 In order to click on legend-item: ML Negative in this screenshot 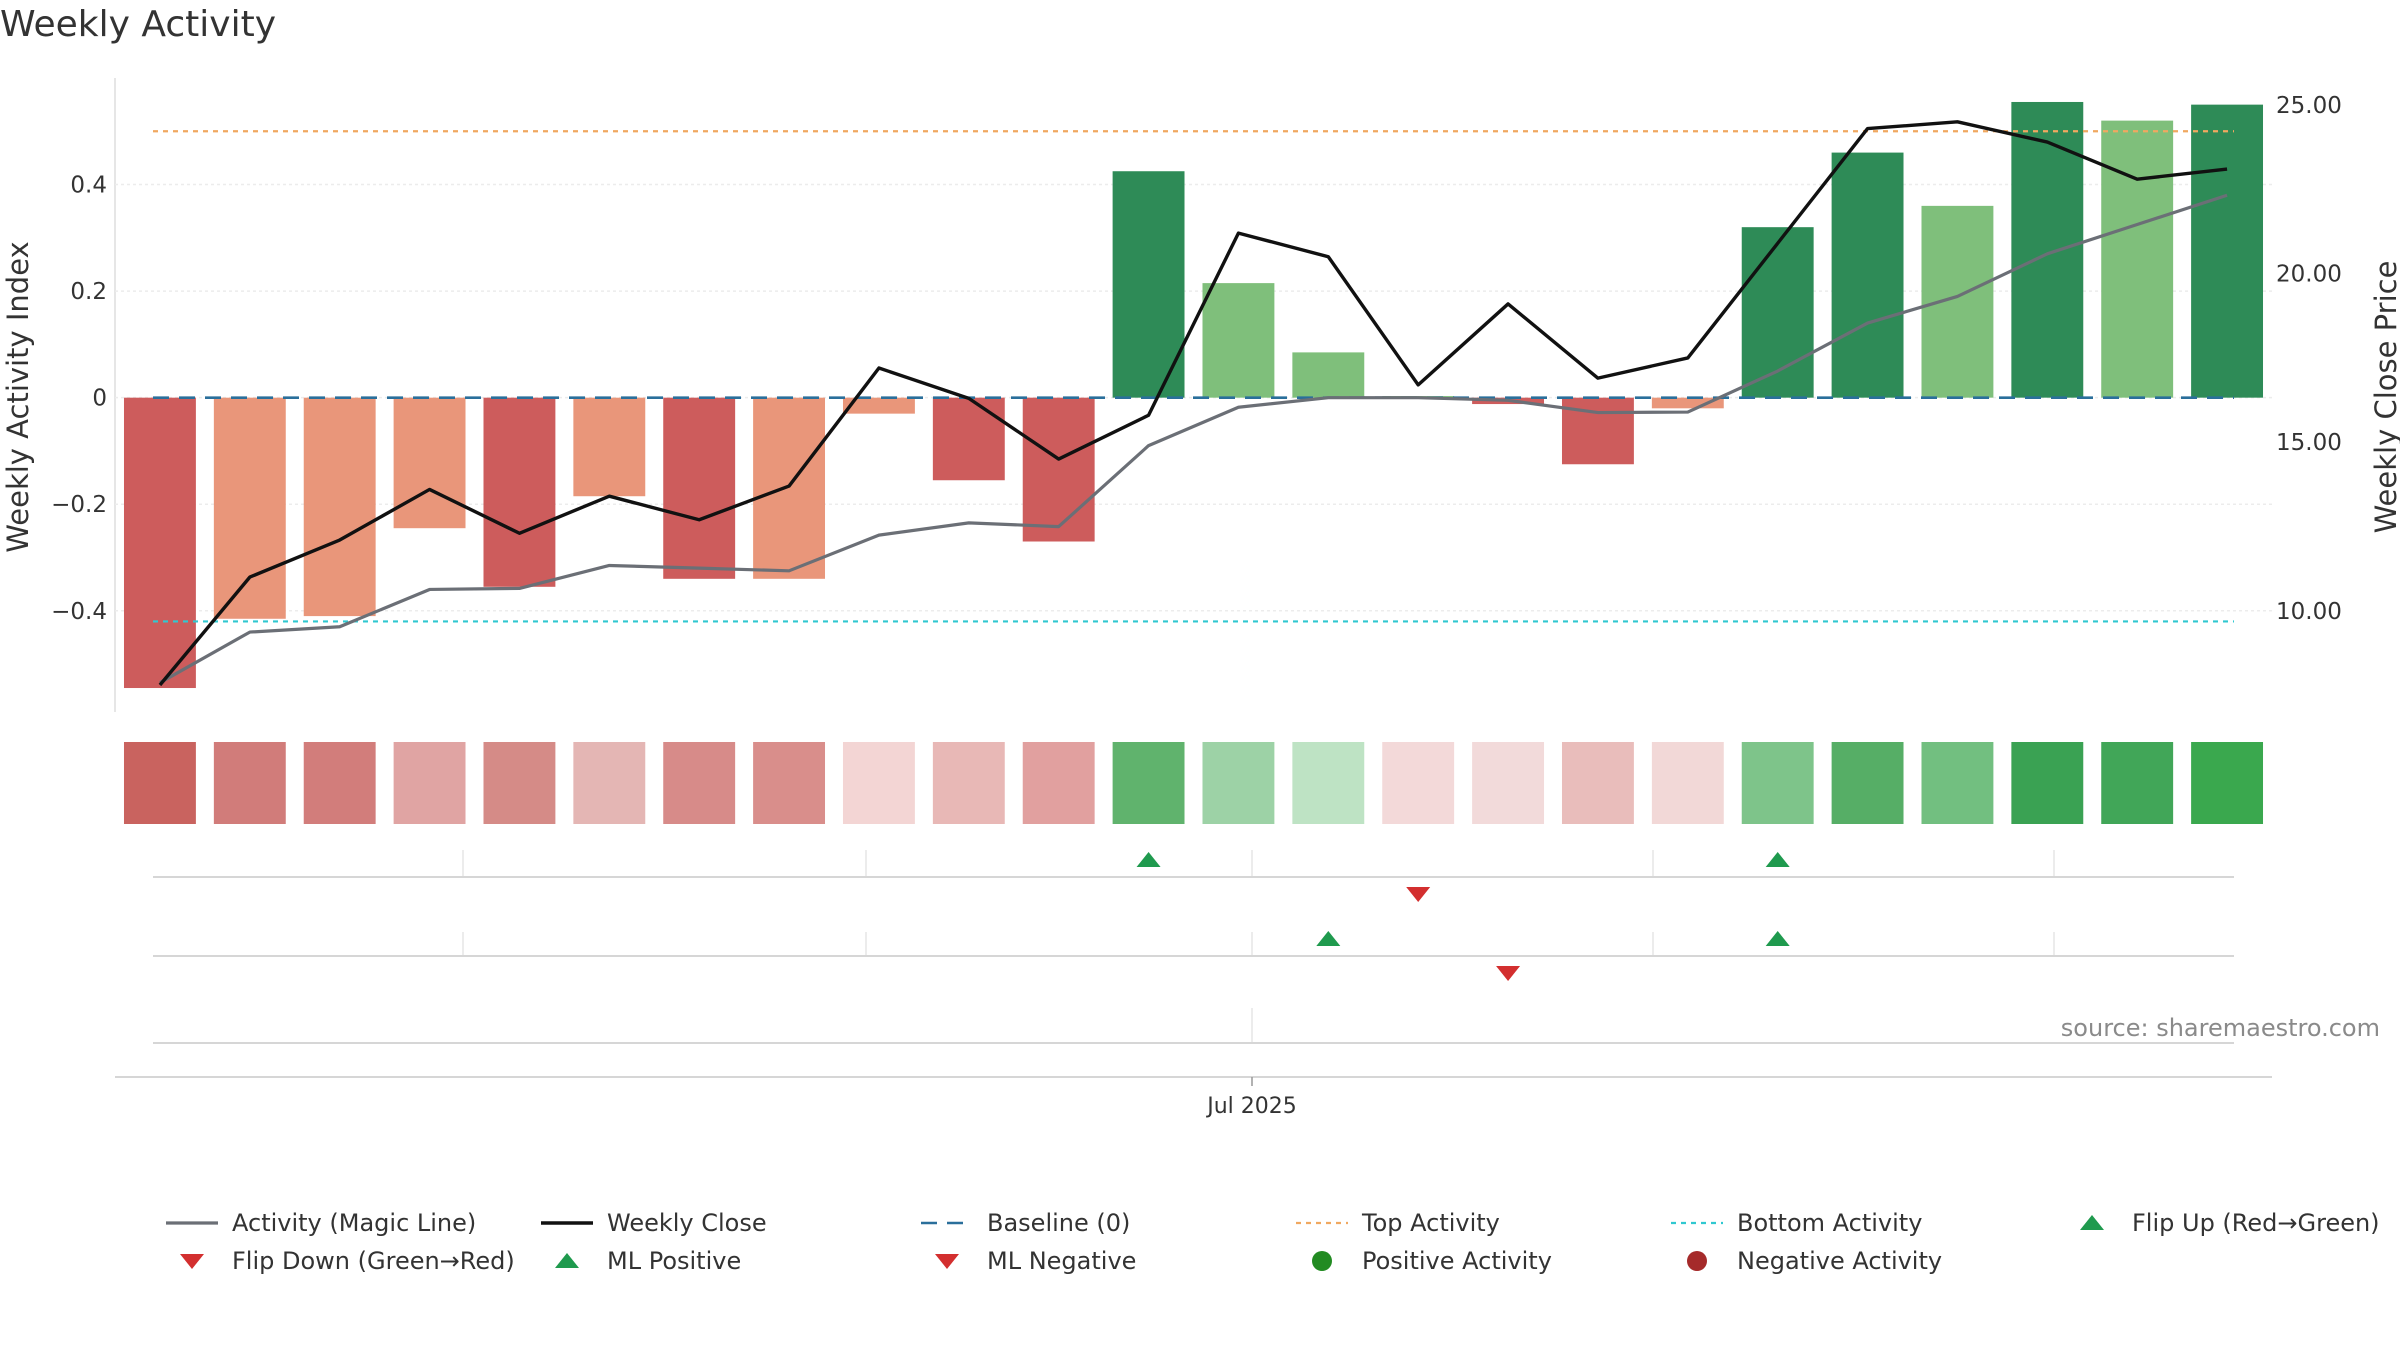, I will do `click(1025, 1261)`.